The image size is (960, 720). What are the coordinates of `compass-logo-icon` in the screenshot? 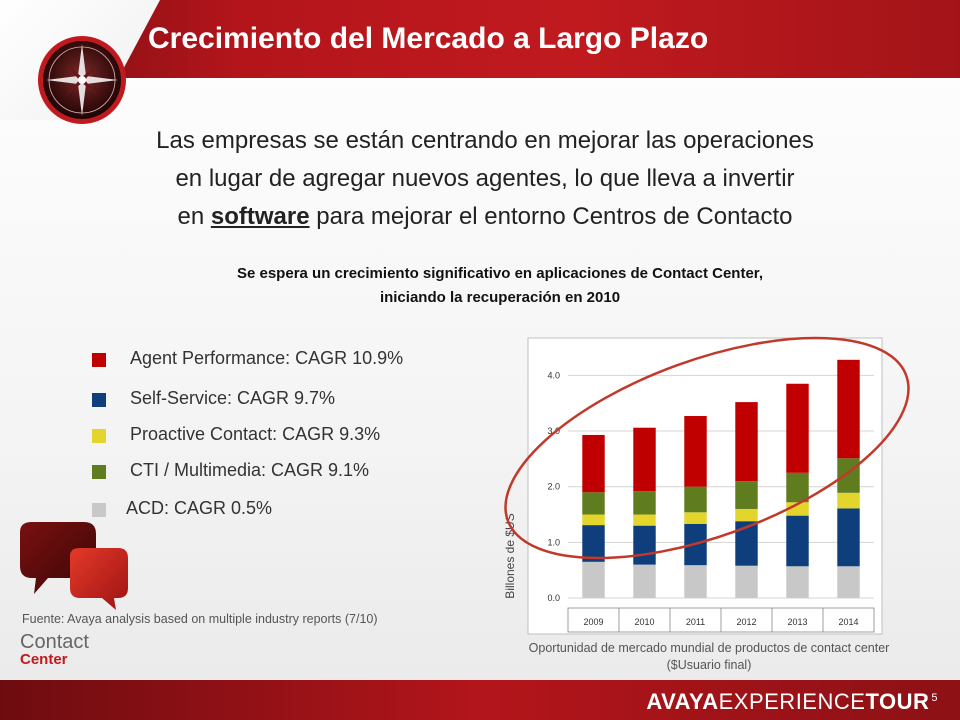 It's located at (82, 80).